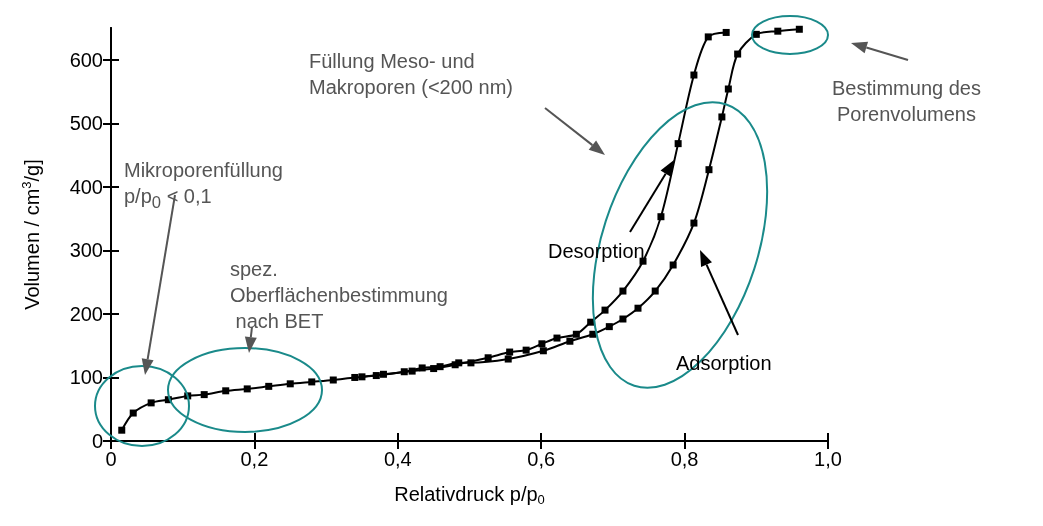  I want to click on text: Bestimmung des Porenvolumens, so click(906, 101).